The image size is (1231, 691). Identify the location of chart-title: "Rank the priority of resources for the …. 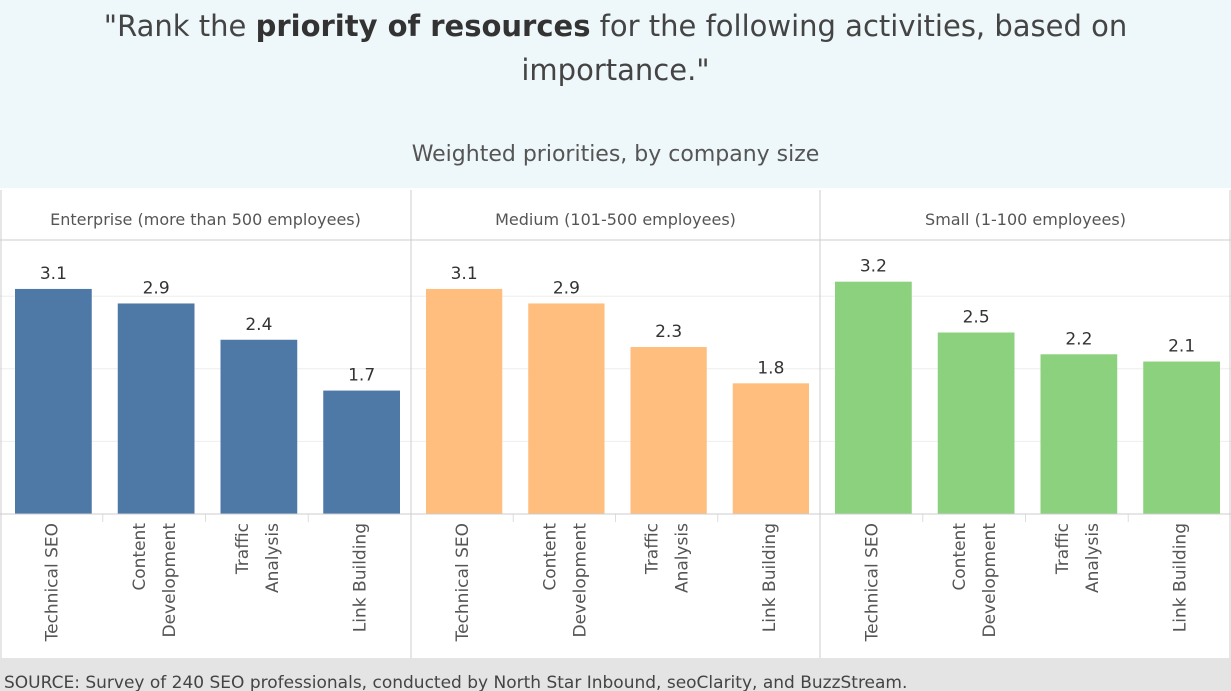
(615, 48).